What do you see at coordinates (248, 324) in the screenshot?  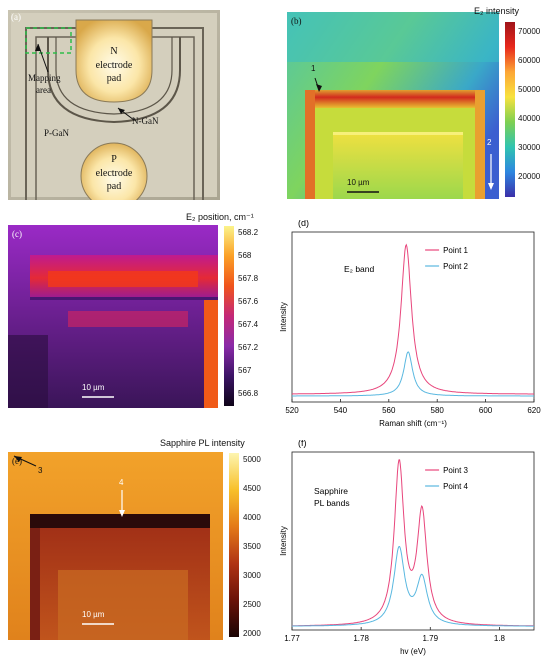 I see `colorbar-c-tick: 567.4` at bounding box center [248, 324].